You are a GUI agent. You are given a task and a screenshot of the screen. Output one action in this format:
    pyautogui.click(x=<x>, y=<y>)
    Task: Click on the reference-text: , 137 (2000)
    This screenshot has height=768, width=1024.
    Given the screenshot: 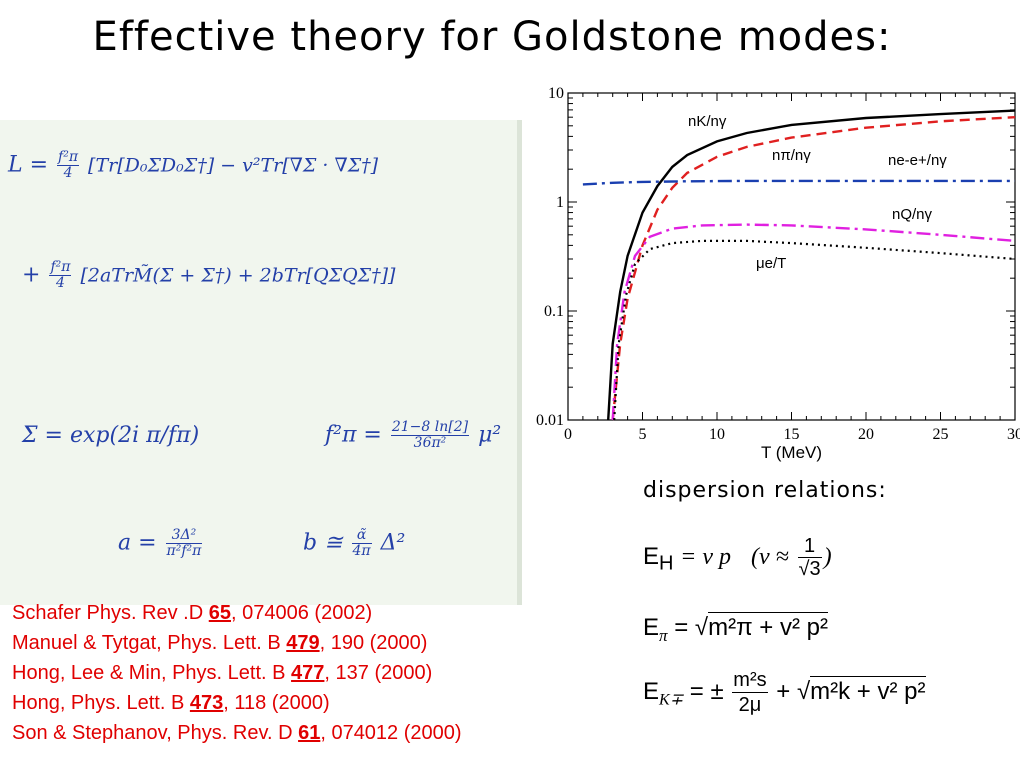 What is the action you would take?
    pyautogui.click(x=378, y=673)
    